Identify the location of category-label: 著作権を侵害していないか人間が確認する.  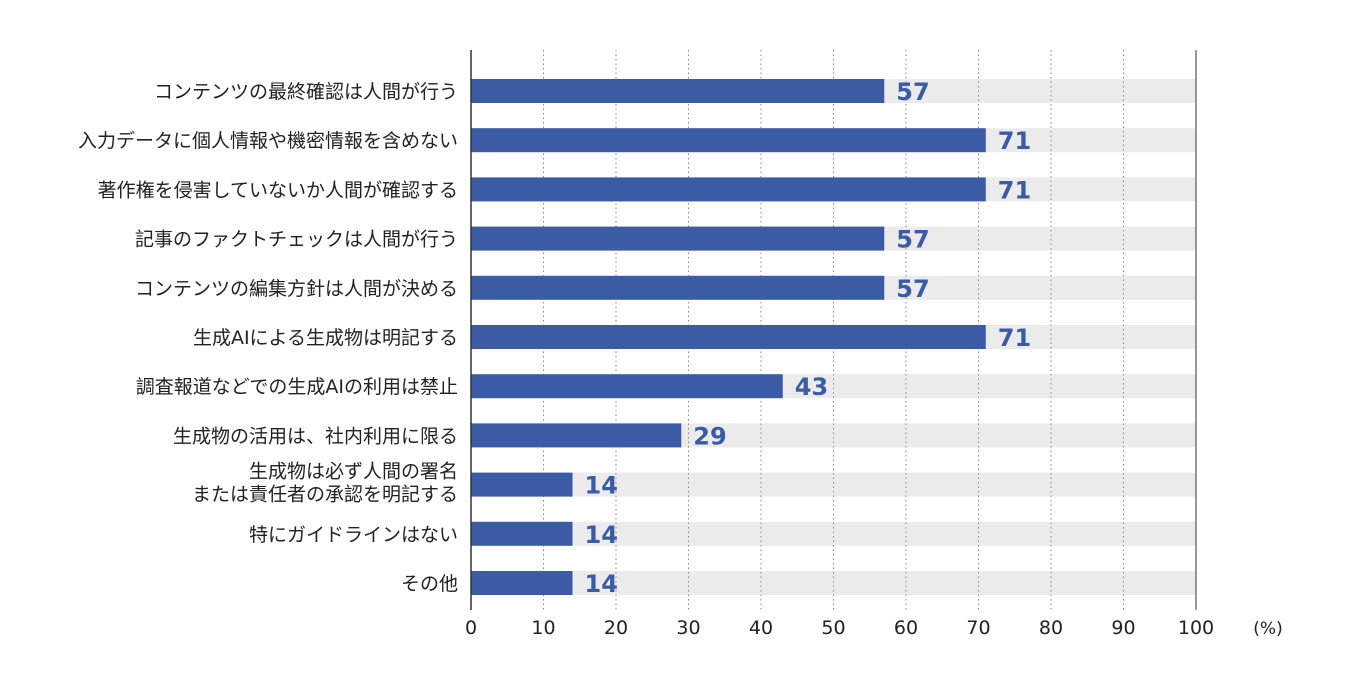
(278, 190).